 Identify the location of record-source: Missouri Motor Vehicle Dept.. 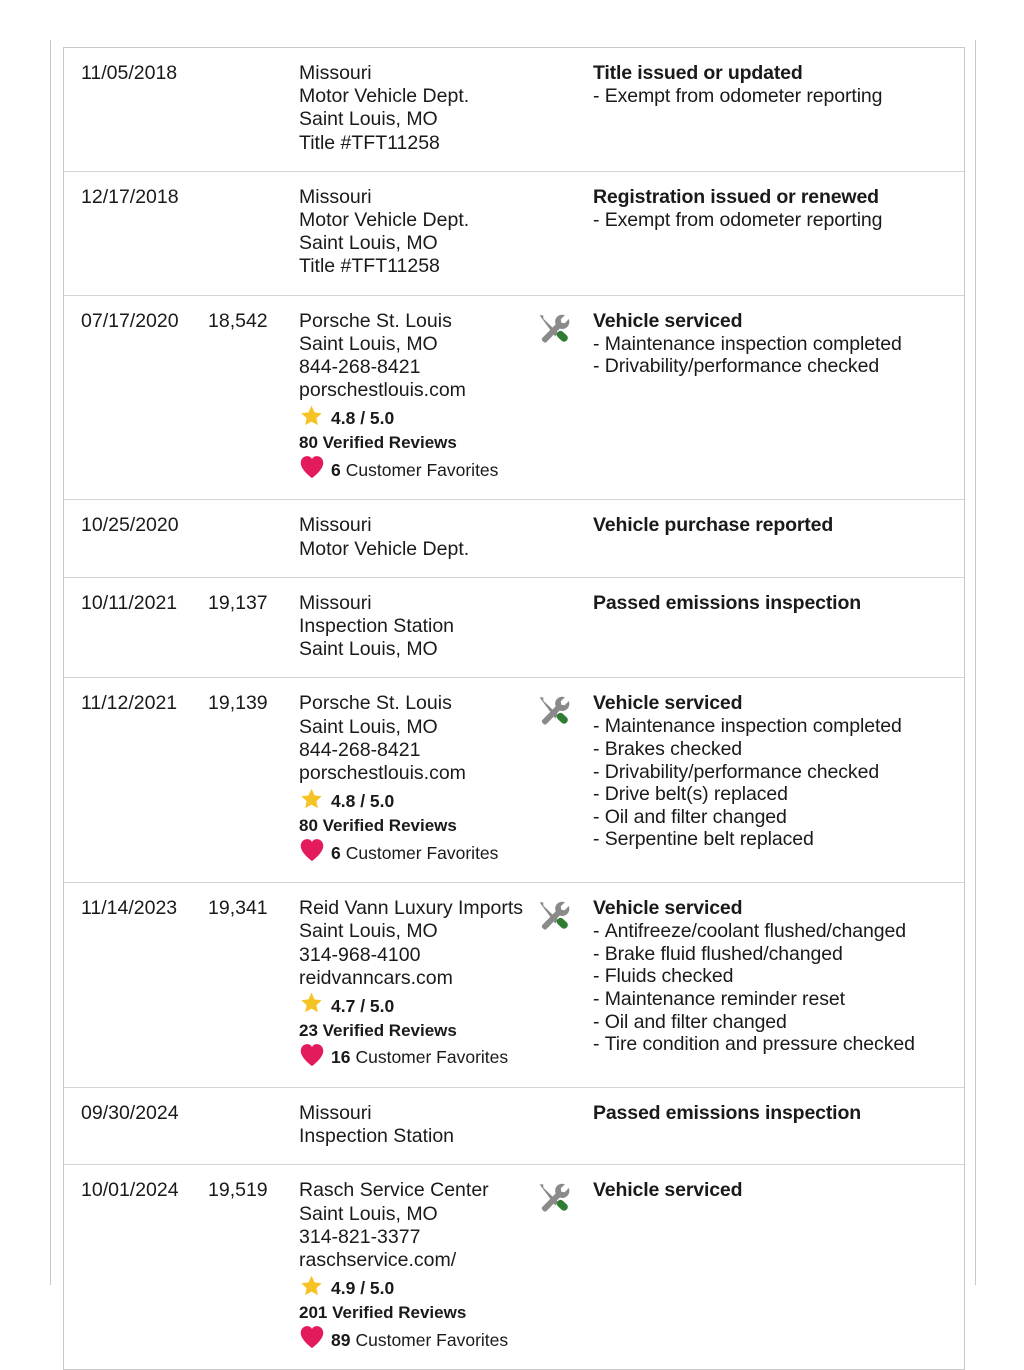
(418, 537).